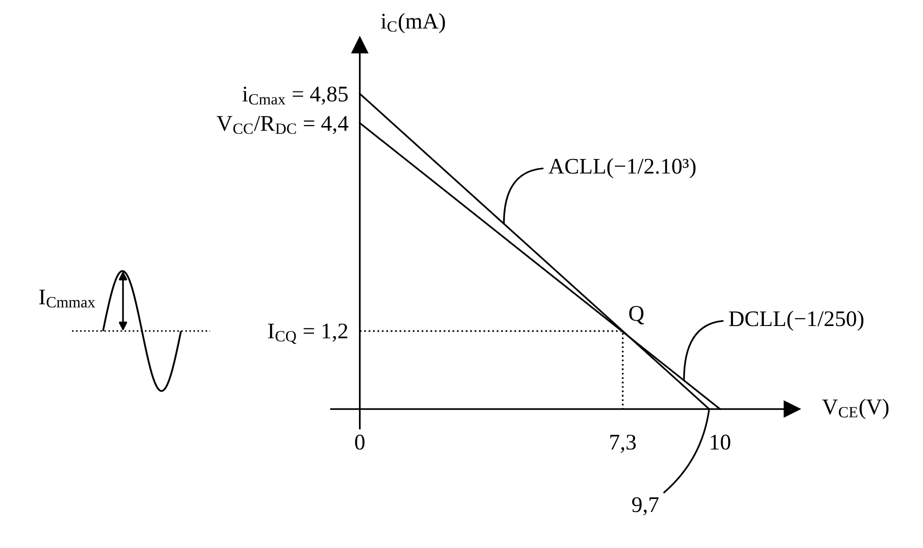 The width and height of the screenshot is (923, 548). What do you see at coordinates (282, 125) in the screenshot?
I see `y-tick-label: V$_{CC}$/R$_{DC}$ = 4,4` at bounding box center [282, 125].